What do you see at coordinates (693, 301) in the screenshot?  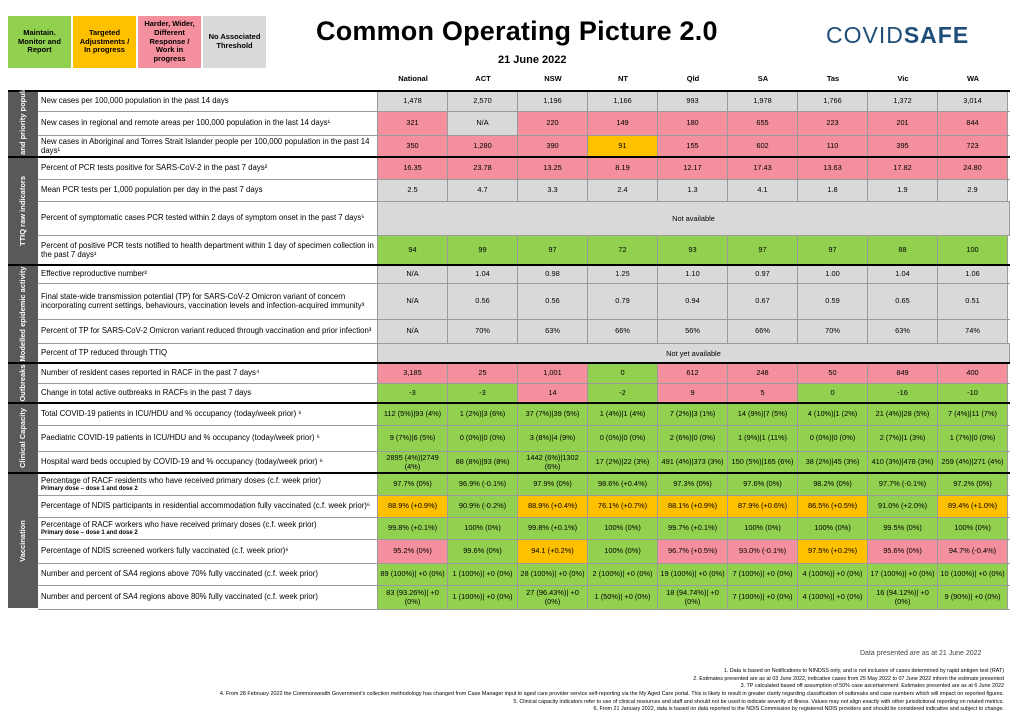 I see `cell-qld: 0.94` at bounding box center [693, 301].